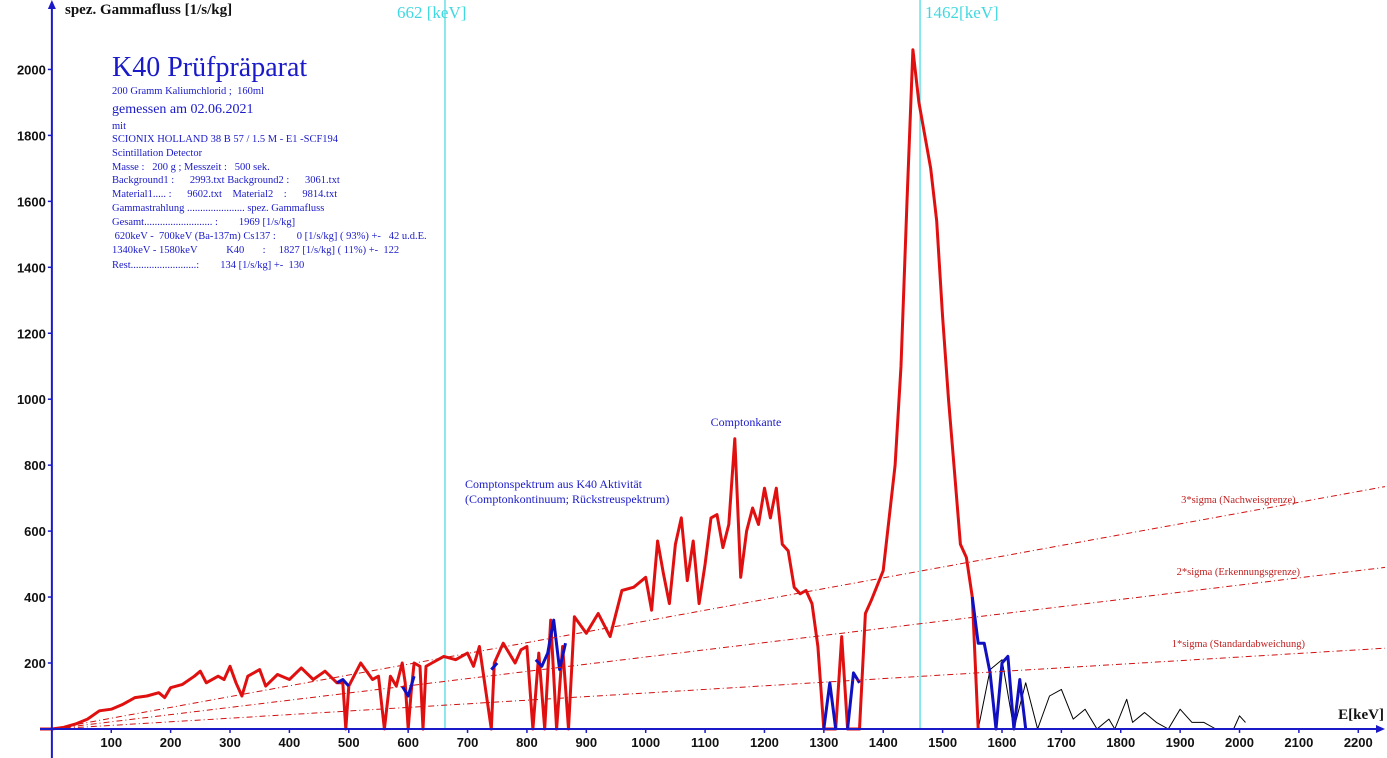  Describe the element at coordinates (1120, 742) in the screenshot. I see `x-tick-label: 1800` at that location.